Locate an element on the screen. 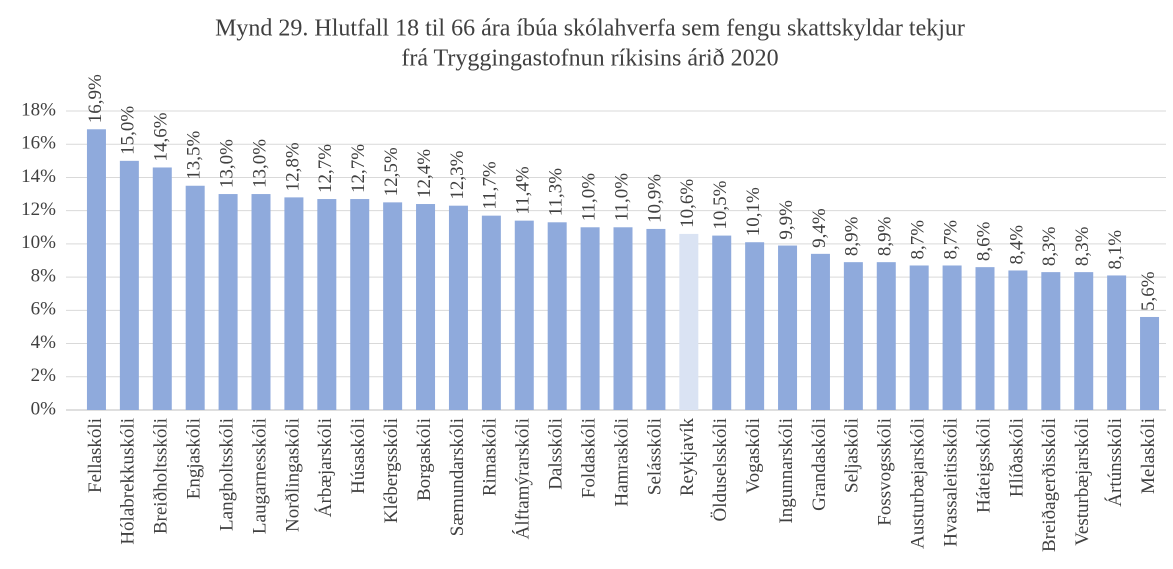 The height and width of the screenshot is (569, 1173). y-tick-label: 12% is located at coordinates (38, 209).